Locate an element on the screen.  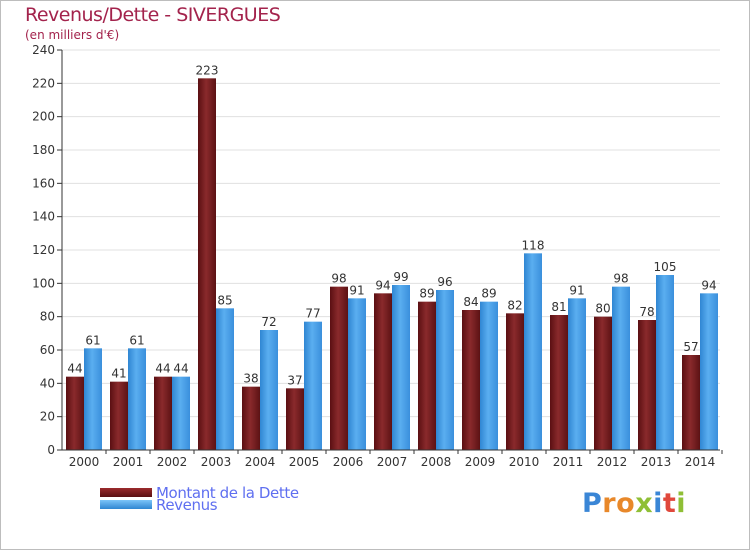
logo-letter: o is located at coordinates (626, 503).